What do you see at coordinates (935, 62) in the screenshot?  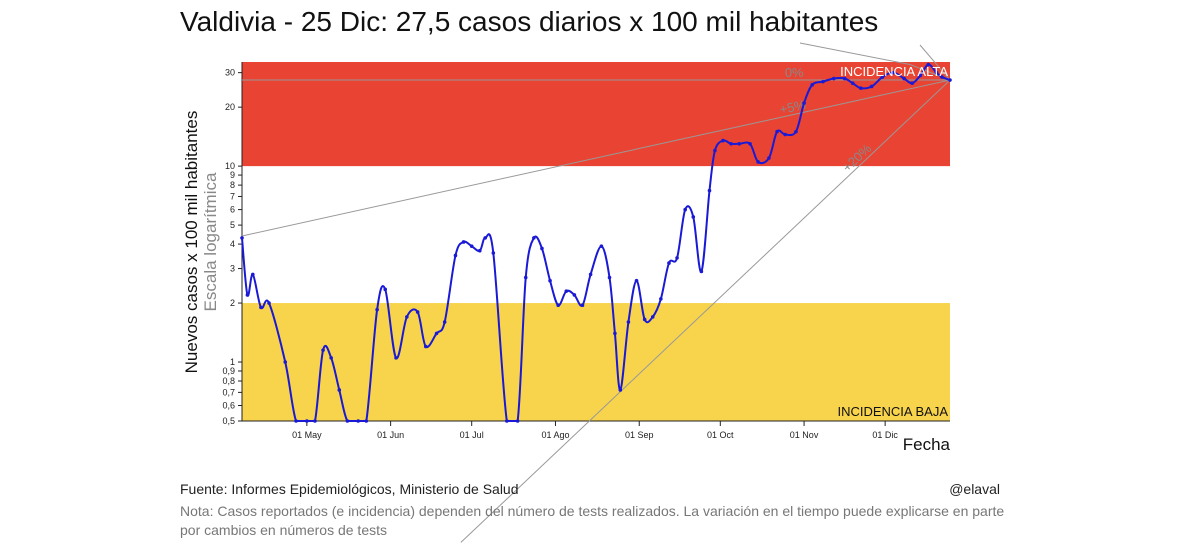 I see `reference-line-extension` at bounding box center [935, 62].